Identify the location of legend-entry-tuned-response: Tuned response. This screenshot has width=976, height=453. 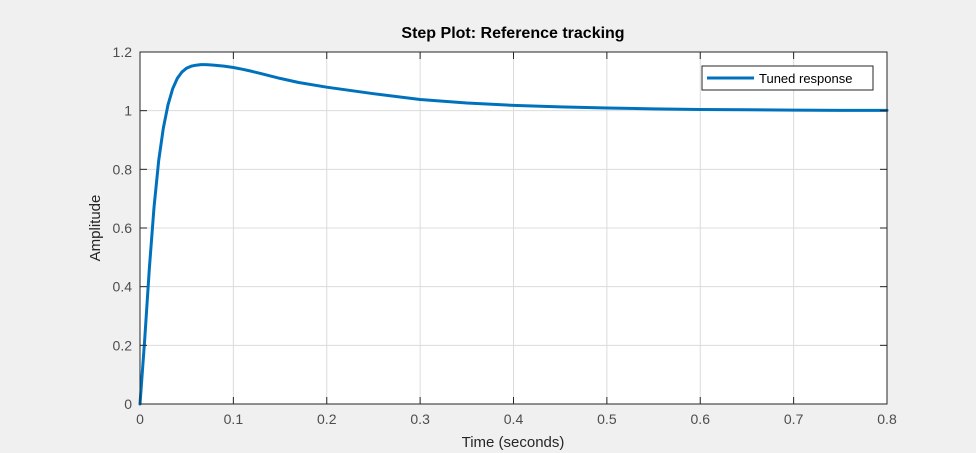
(805, 78).